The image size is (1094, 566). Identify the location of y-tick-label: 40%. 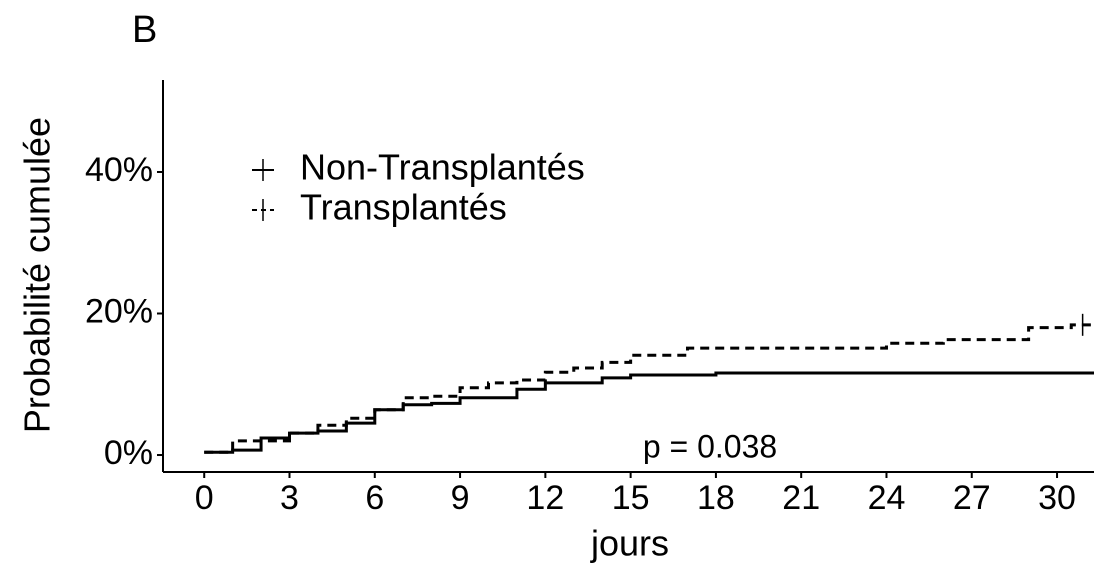
(119, 170).